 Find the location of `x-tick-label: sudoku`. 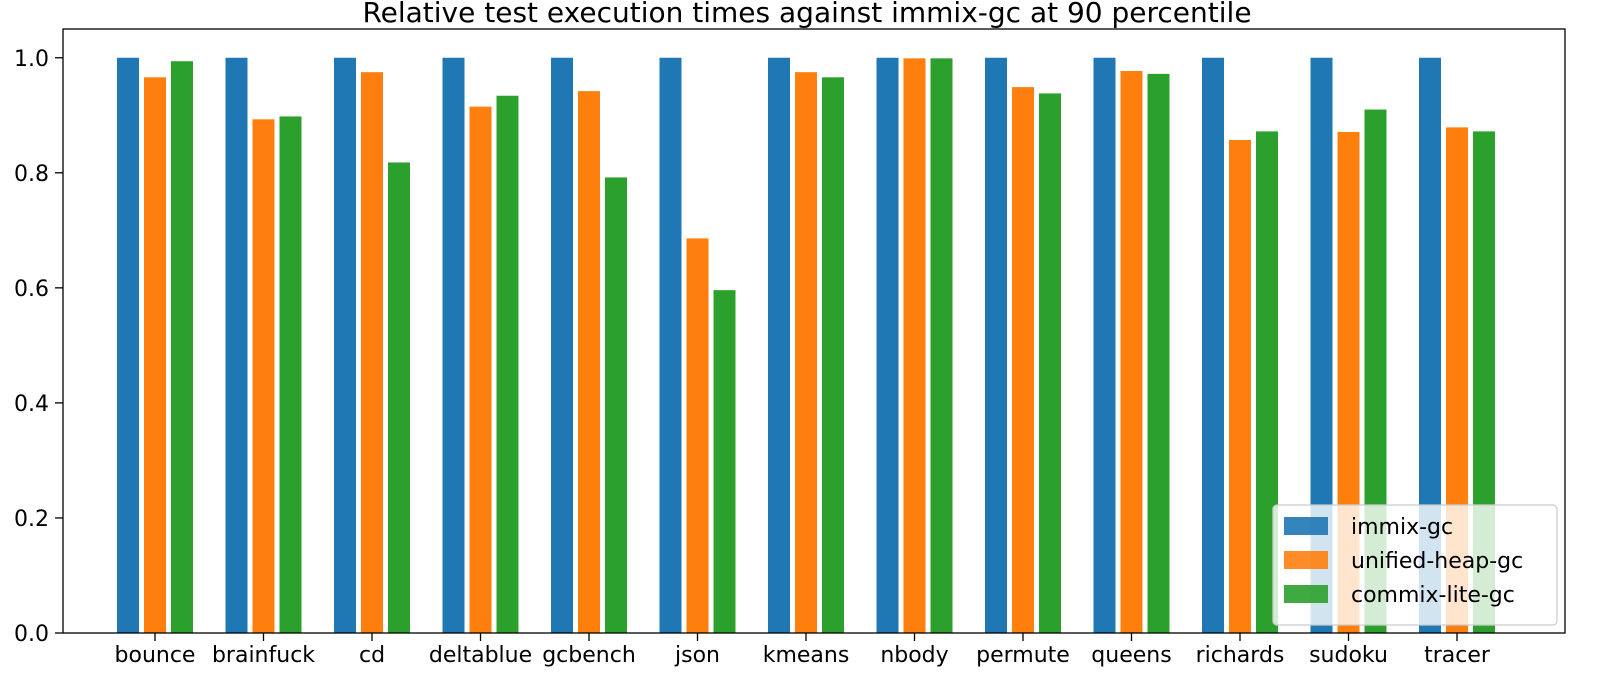

x-tick-label: sudoku is located at coordinates (1348, 655).